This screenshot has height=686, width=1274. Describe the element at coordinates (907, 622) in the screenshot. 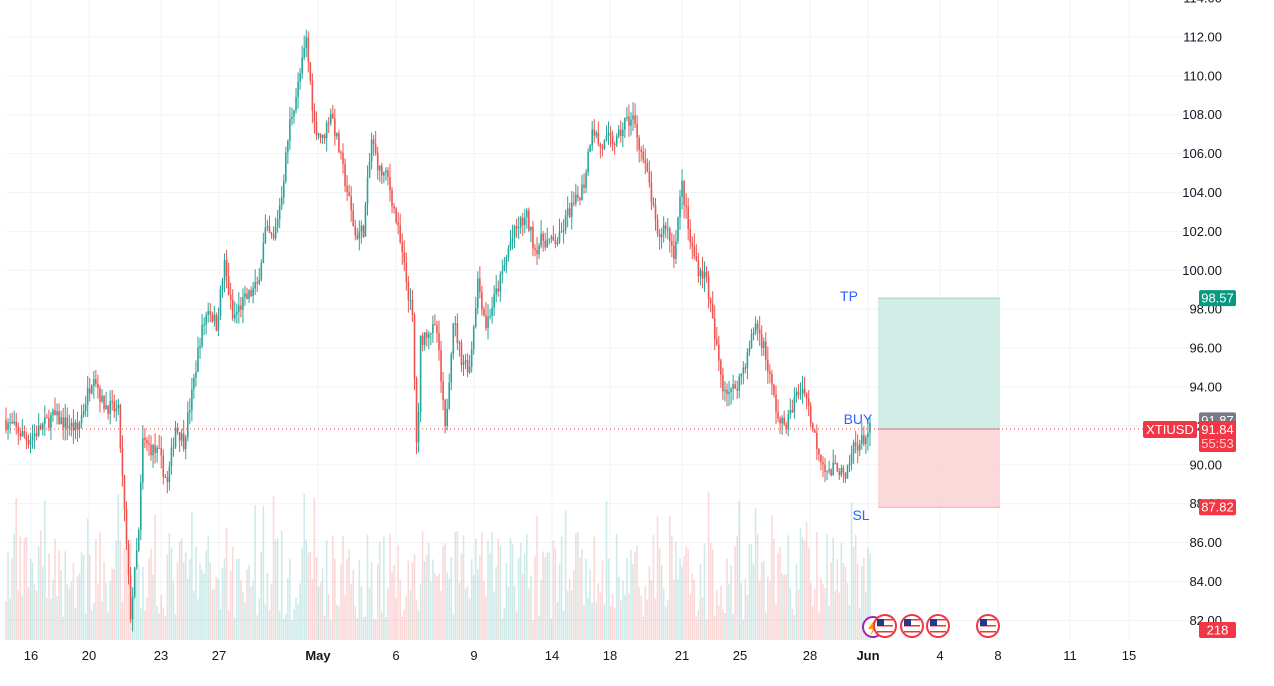

I see `flag-canton` at that location.